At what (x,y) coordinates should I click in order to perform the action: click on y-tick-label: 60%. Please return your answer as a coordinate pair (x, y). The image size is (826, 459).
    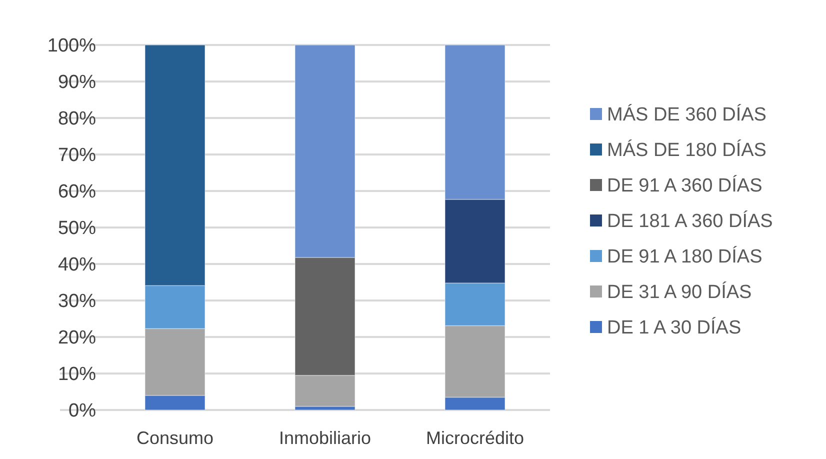
    Looking at the image, I should click on (77, 192).